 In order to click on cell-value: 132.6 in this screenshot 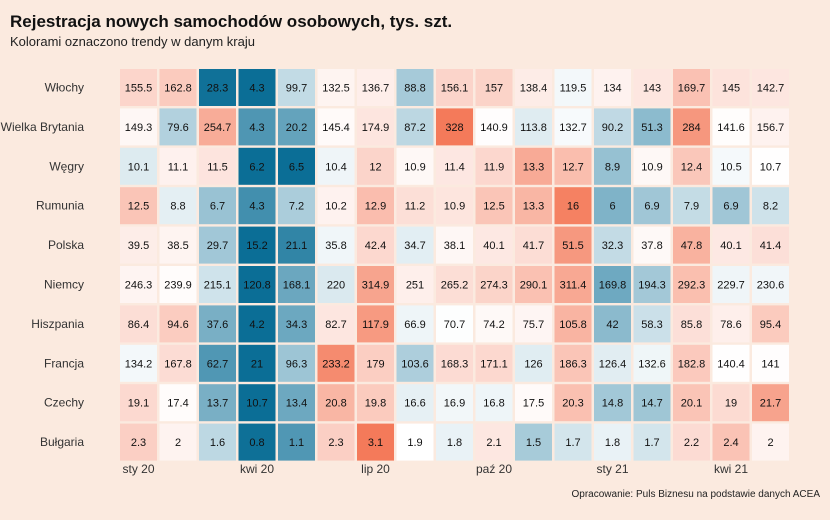, I will do `click(652, 364)`.